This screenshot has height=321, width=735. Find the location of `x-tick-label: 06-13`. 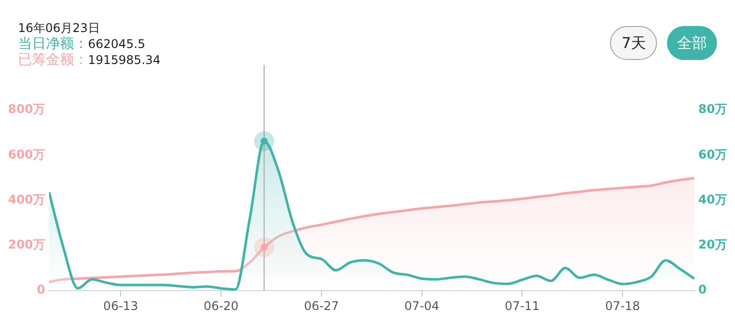

x-tick-label: 06-13 is located at coordinates (120, 305).